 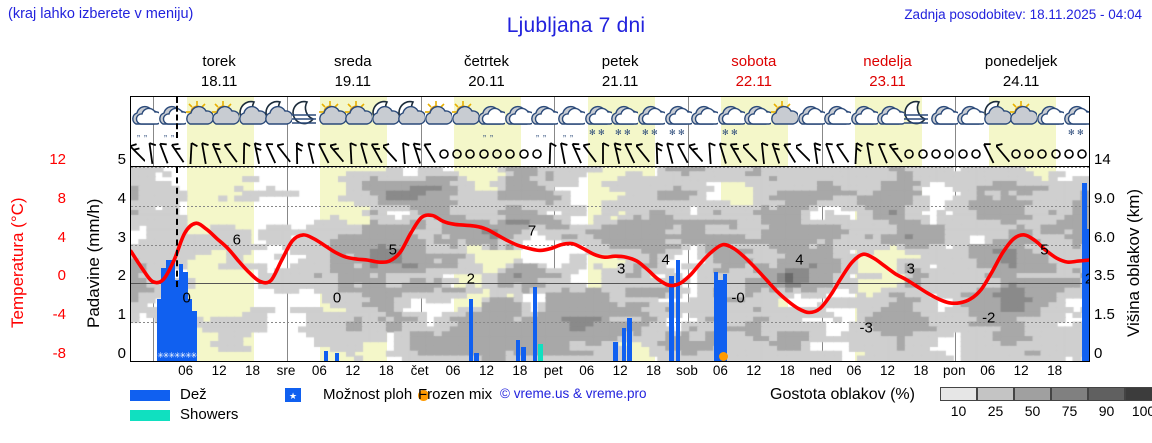 I want to click on time-tick-label: sre, so click(x=286, y=370).